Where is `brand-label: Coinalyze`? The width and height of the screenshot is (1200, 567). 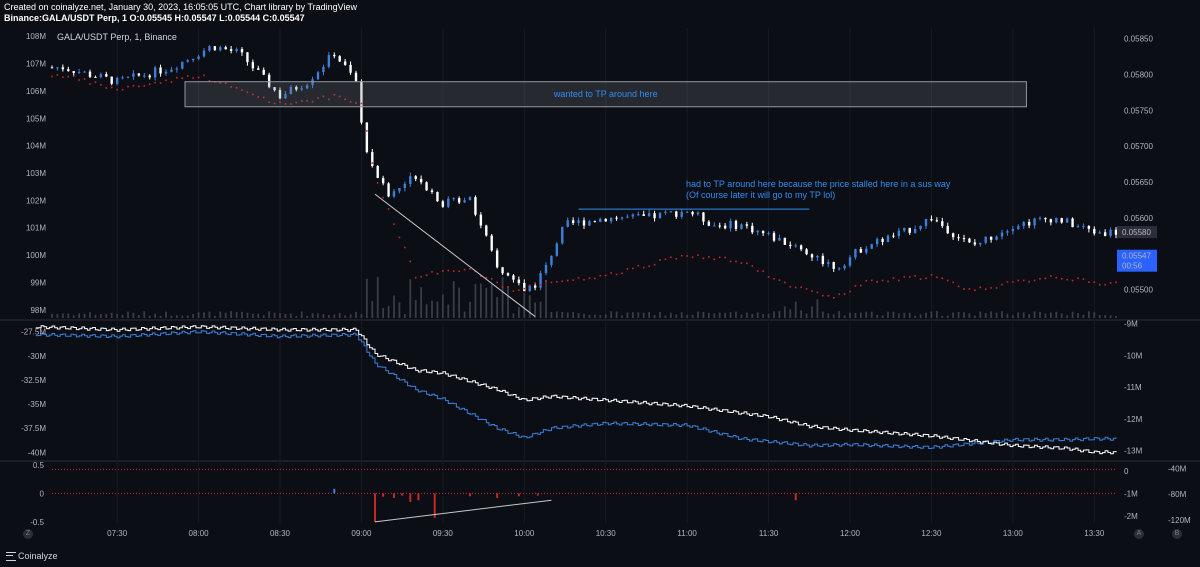 brand-label: Coinalyze is located at coordinates (38, 556).